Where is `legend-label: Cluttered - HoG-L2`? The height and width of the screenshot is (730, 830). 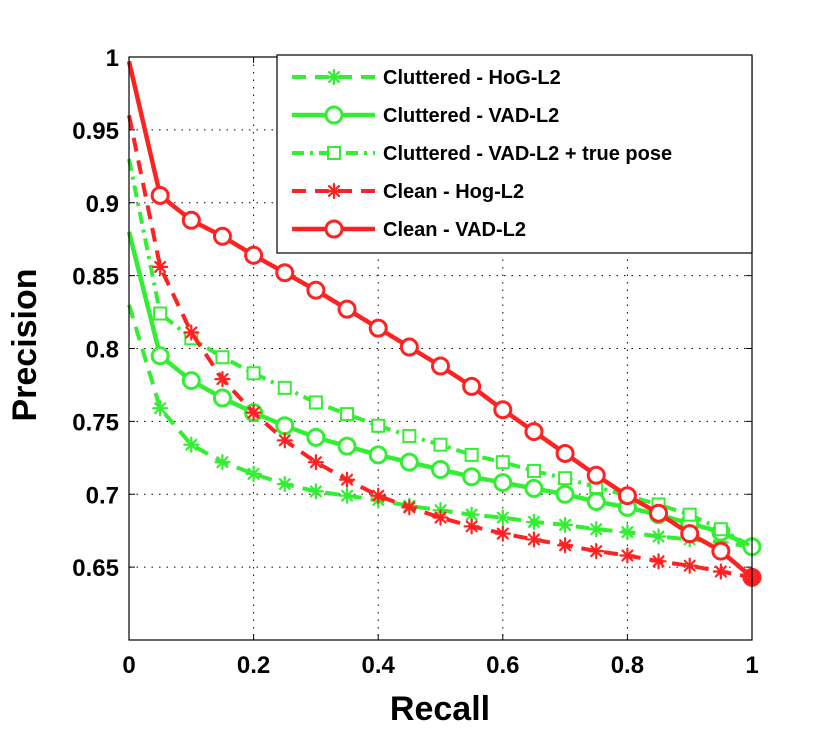
legend-label: Cluttered - HoG-L2 is located at coordinates (472, 78).